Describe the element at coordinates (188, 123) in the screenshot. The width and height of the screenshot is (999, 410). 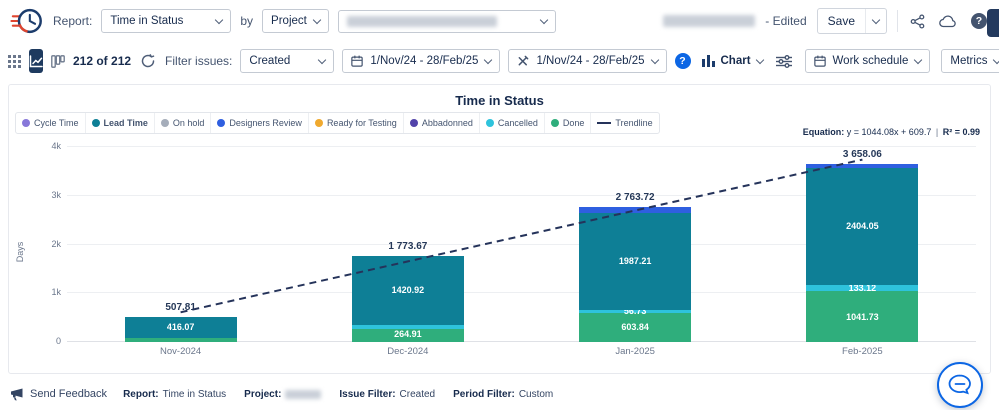
I see `legend-label: On hold` at that location.